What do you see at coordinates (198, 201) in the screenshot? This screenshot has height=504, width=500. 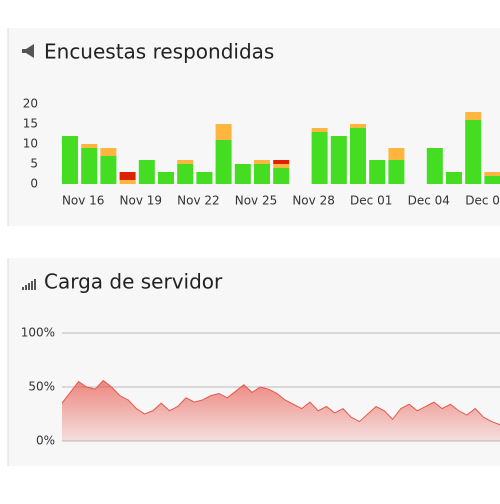 I see `x-tick-label: Nov 22` at bounding box center [198, 201].